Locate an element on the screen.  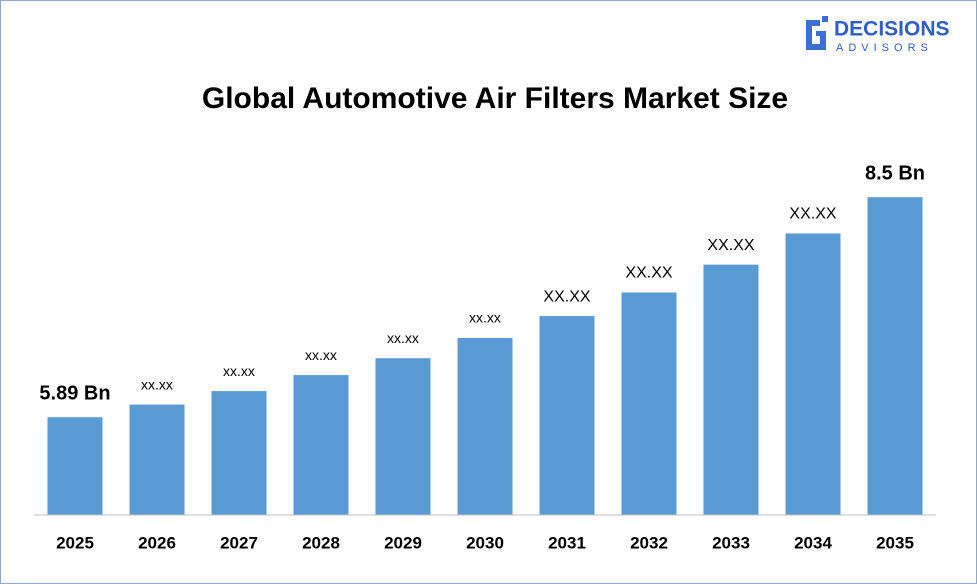
x-tick-label: 2030 is located at coordinates (485, 542).